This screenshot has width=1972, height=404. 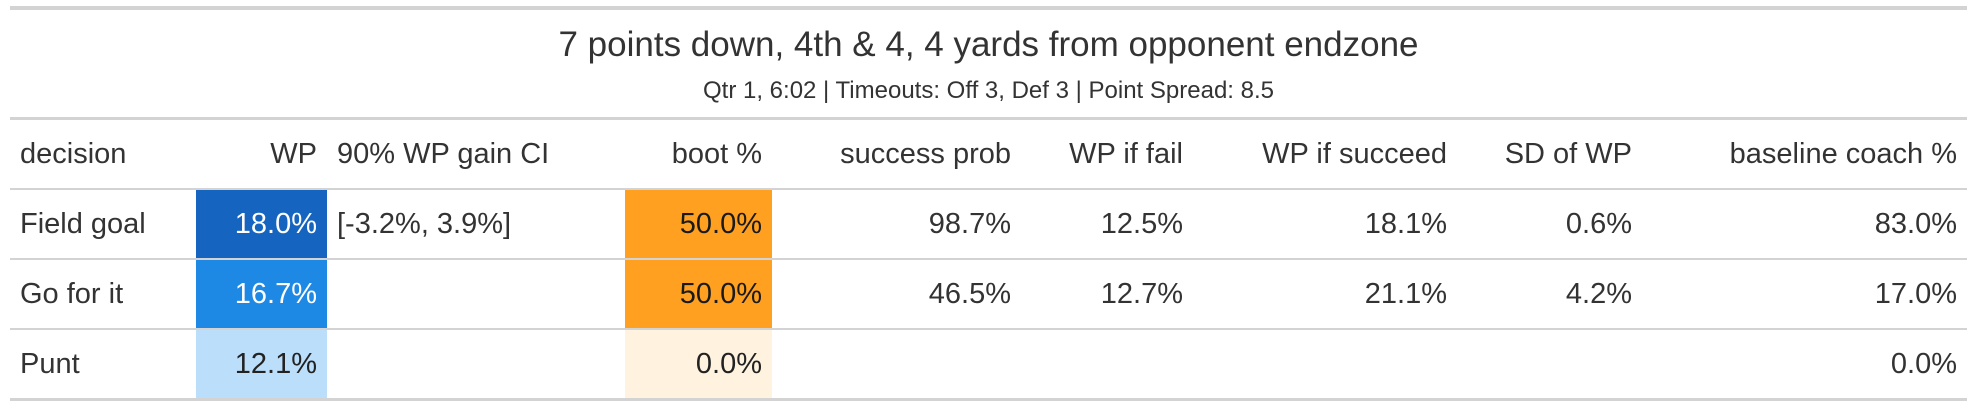 What do you see at coordinates (476, 224) in the screenshot?
I see `cell-ci: [-3.2%, 3.9%]` at bounding box center [476, 224].